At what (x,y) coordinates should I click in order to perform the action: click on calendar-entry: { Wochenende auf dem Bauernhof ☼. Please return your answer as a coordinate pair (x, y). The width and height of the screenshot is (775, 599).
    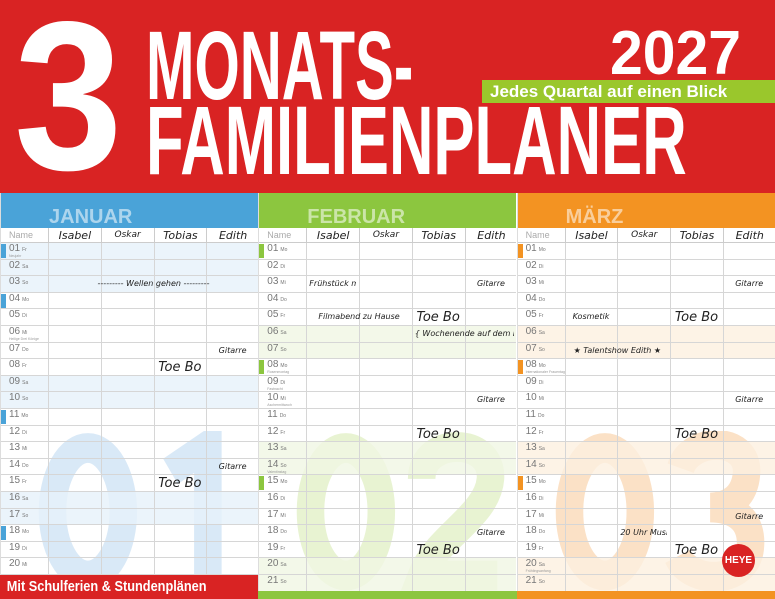
    Looking at the image, I should click on (464, 334).